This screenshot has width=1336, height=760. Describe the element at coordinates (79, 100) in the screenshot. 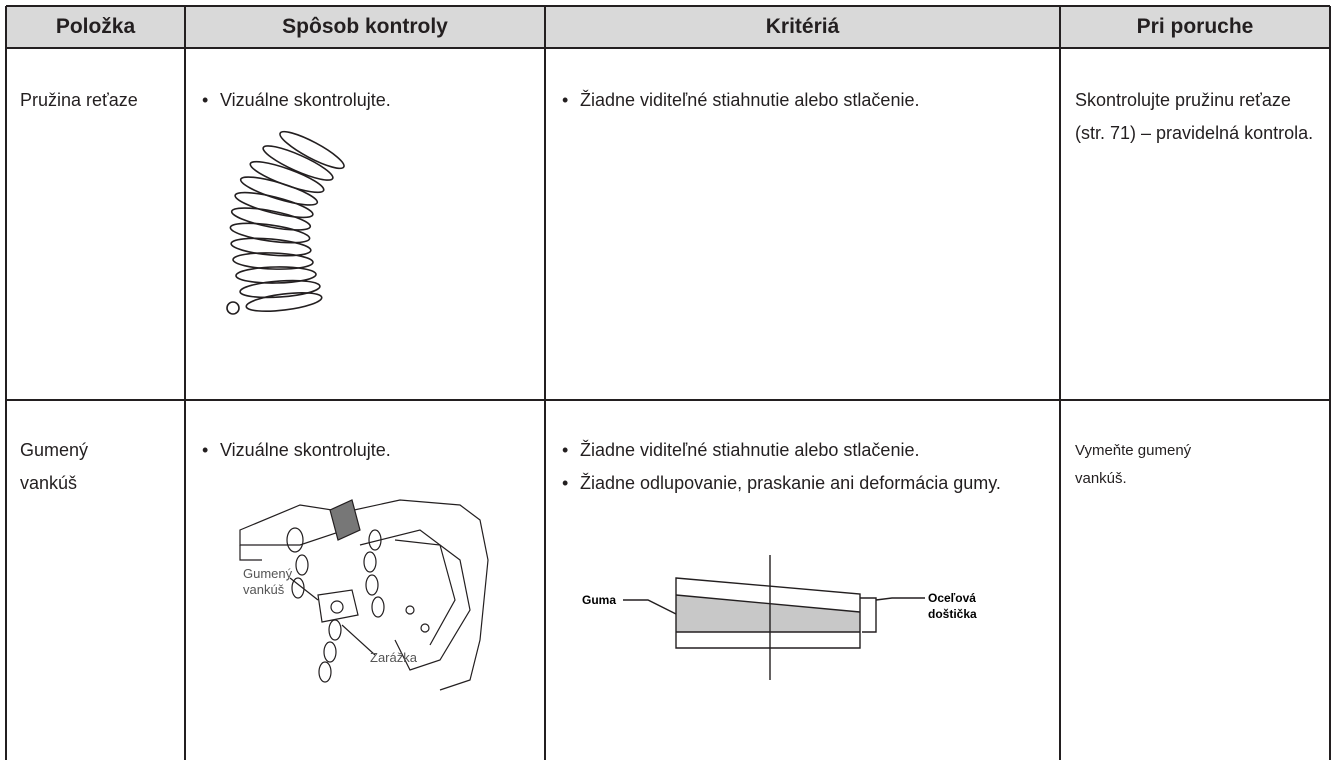

I see `item: Pružina reťaze` at that location.